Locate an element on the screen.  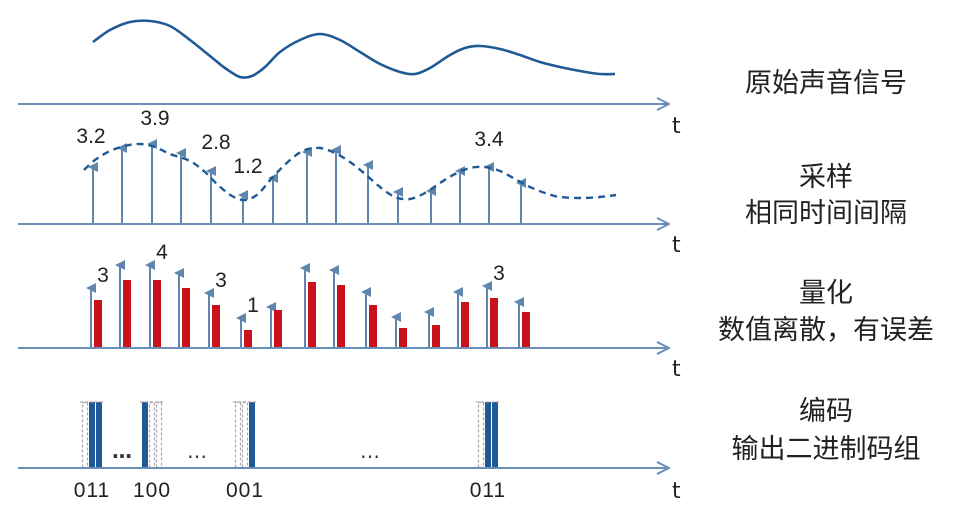
sample-arrows is located at coordinates (307, 181).